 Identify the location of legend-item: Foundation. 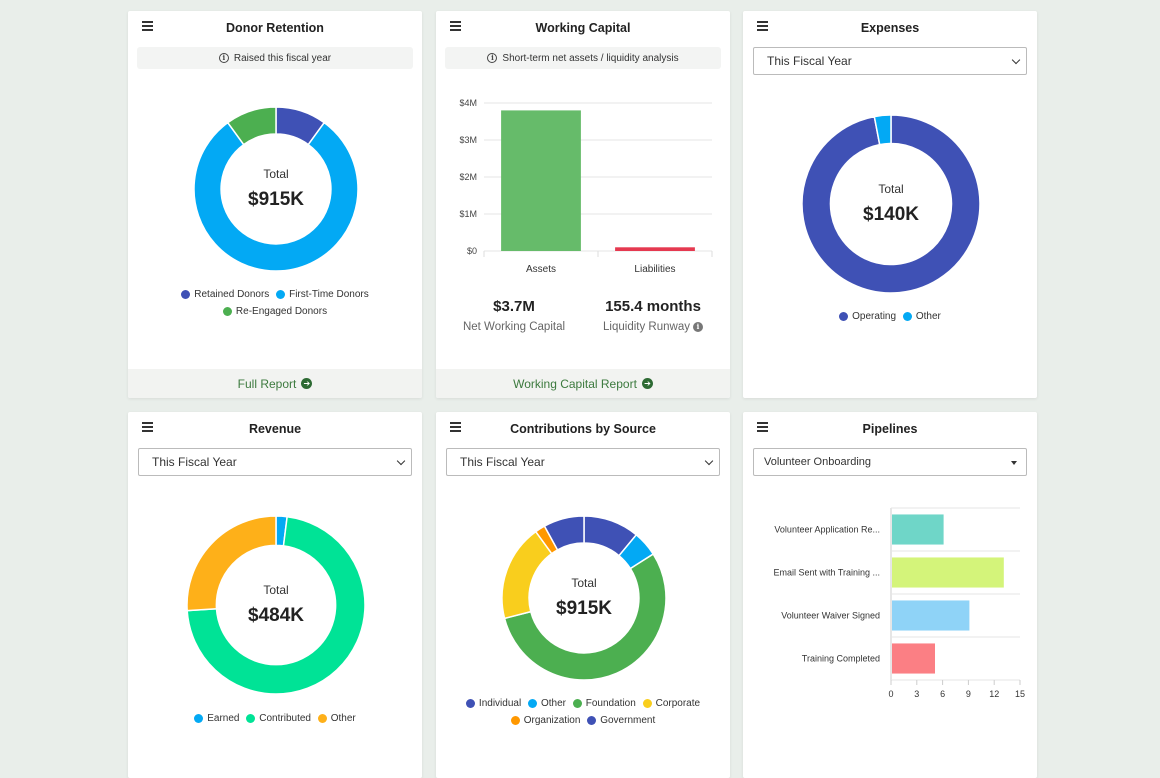
(604, 703).